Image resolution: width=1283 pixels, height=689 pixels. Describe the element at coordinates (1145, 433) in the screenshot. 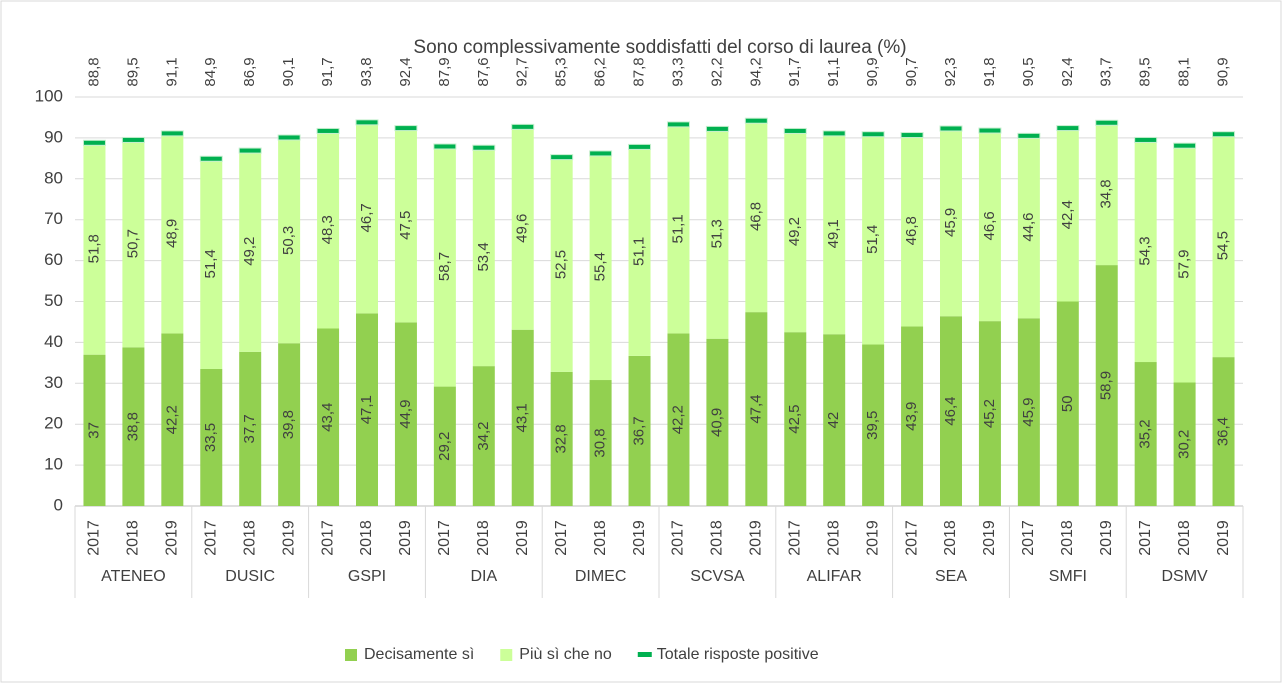

I see `bar-label: 35,2` at that location.